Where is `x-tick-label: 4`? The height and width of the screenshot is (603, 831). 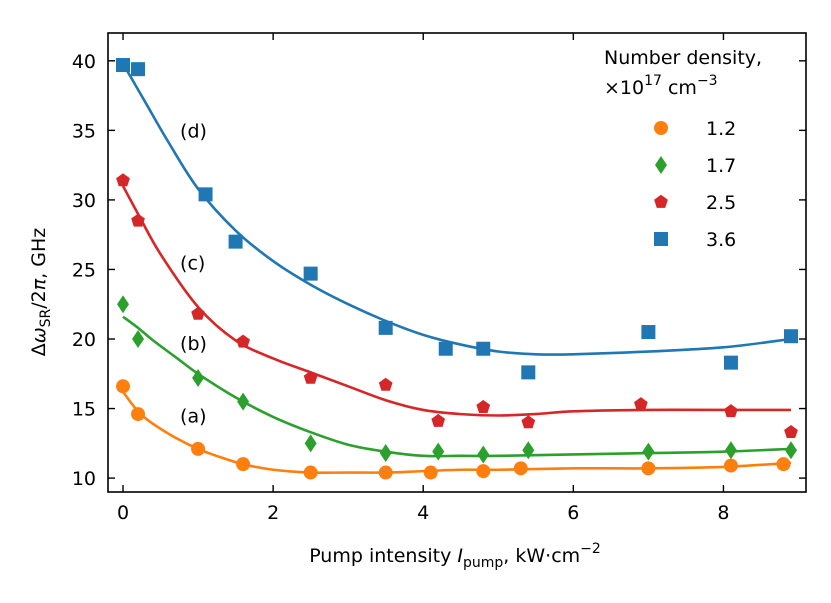
x-tick-label: 4 is located at coordinates (423, 513).